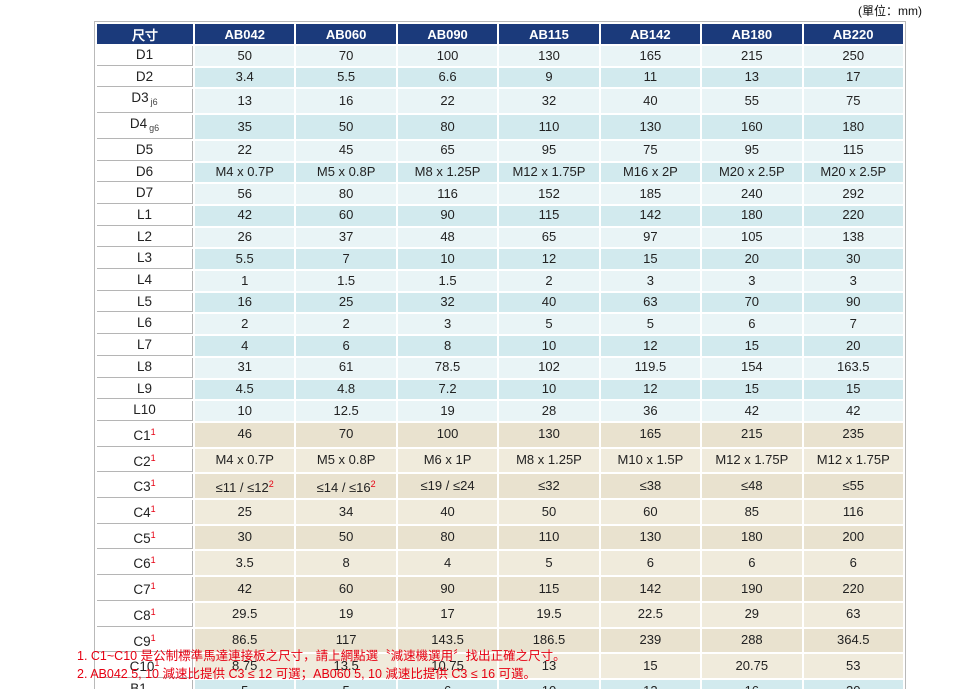  I want to click on value-cell: 42, so click(752, 411).